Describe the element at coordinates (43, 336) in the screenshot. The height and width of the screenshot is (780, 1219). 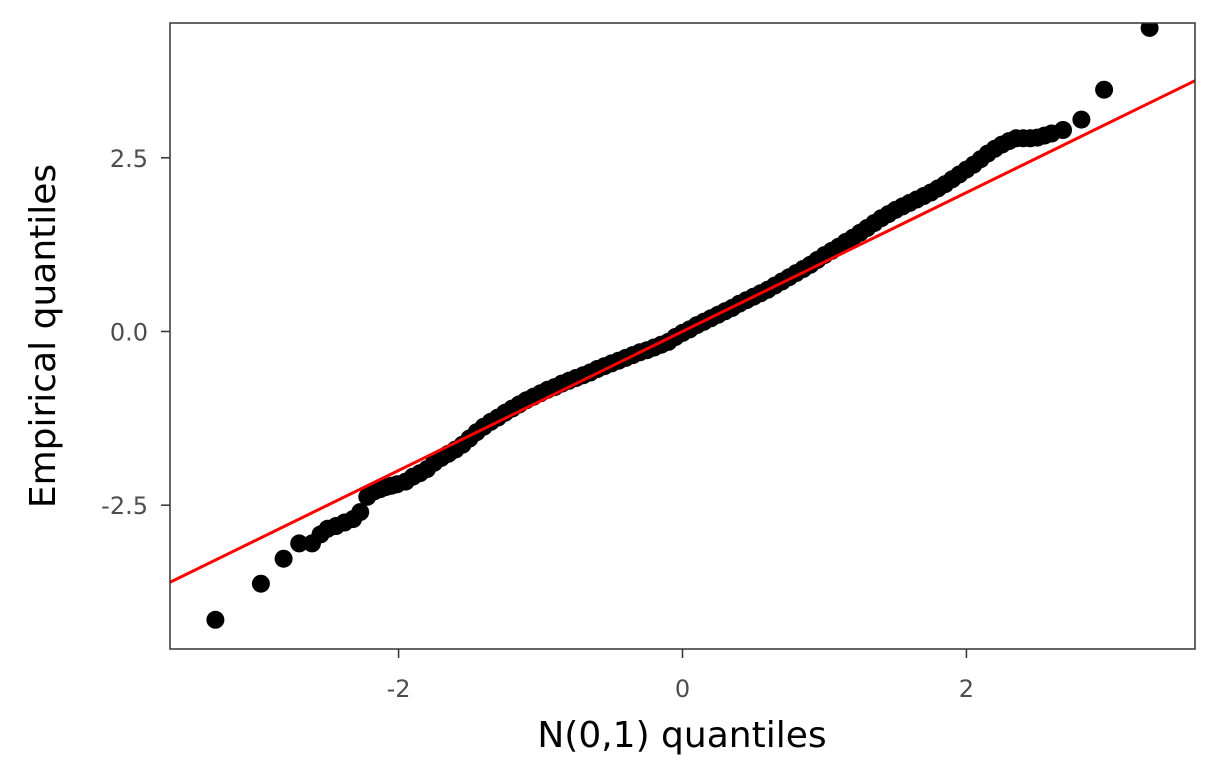
I see `y-axis-title: Empirical quantiles` at that location.